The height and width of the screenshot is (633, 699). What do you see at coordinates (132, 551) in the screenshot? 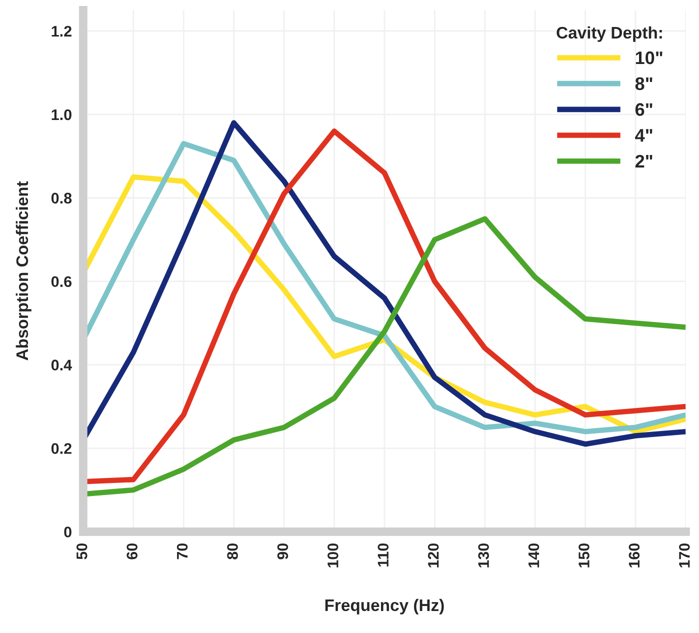
I see `x-tick-label: 60` at bounding box center [132, 551].